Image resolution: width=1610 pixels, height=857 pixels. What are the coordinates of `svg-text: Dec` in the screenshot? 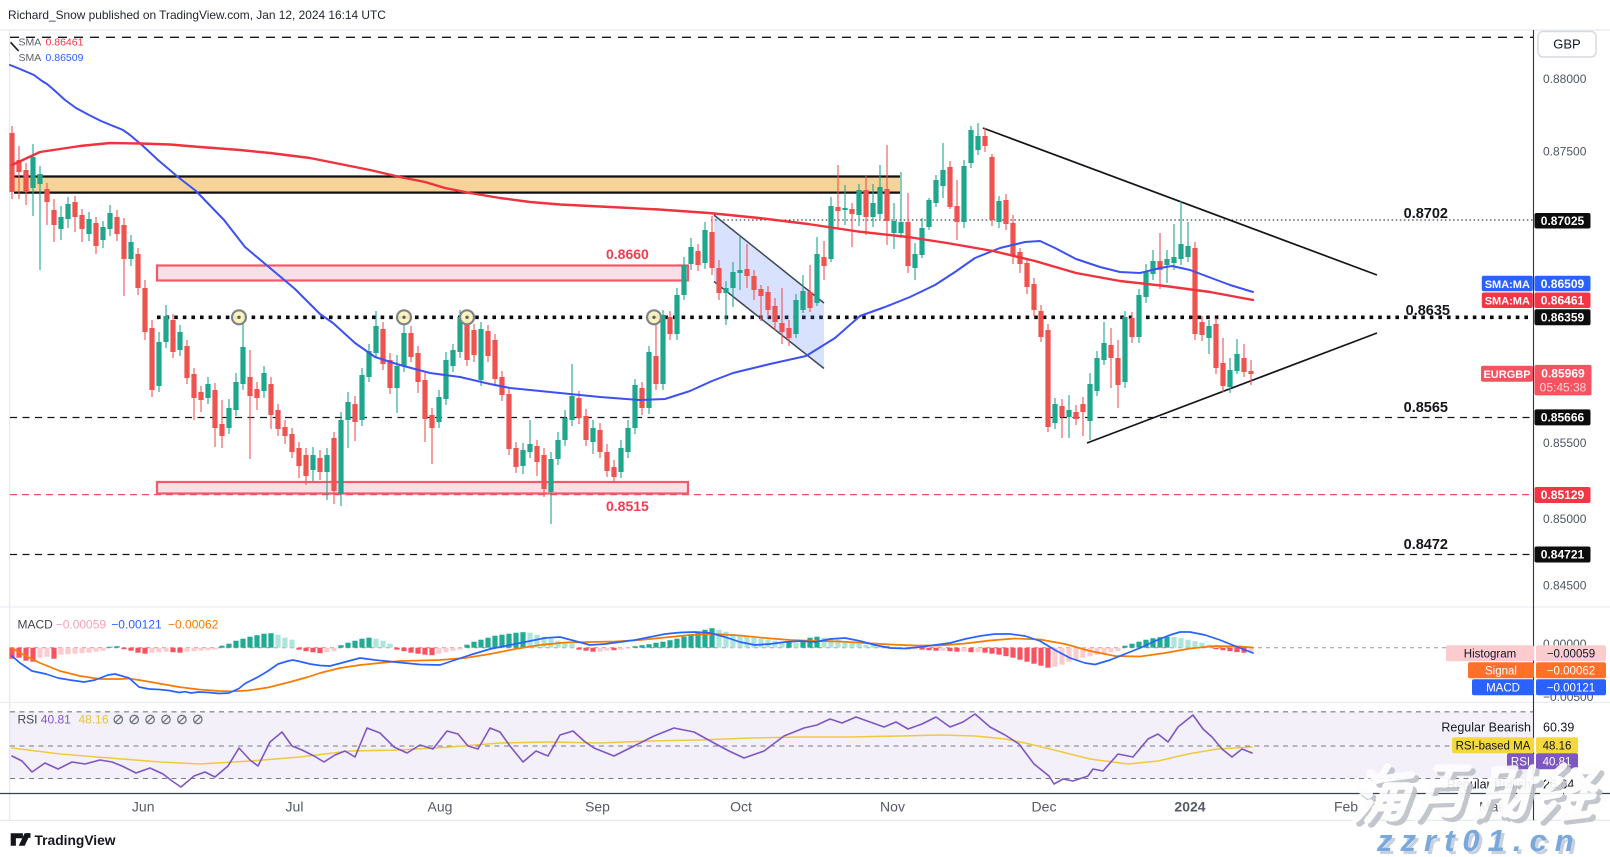 It's located at (1044, 807).